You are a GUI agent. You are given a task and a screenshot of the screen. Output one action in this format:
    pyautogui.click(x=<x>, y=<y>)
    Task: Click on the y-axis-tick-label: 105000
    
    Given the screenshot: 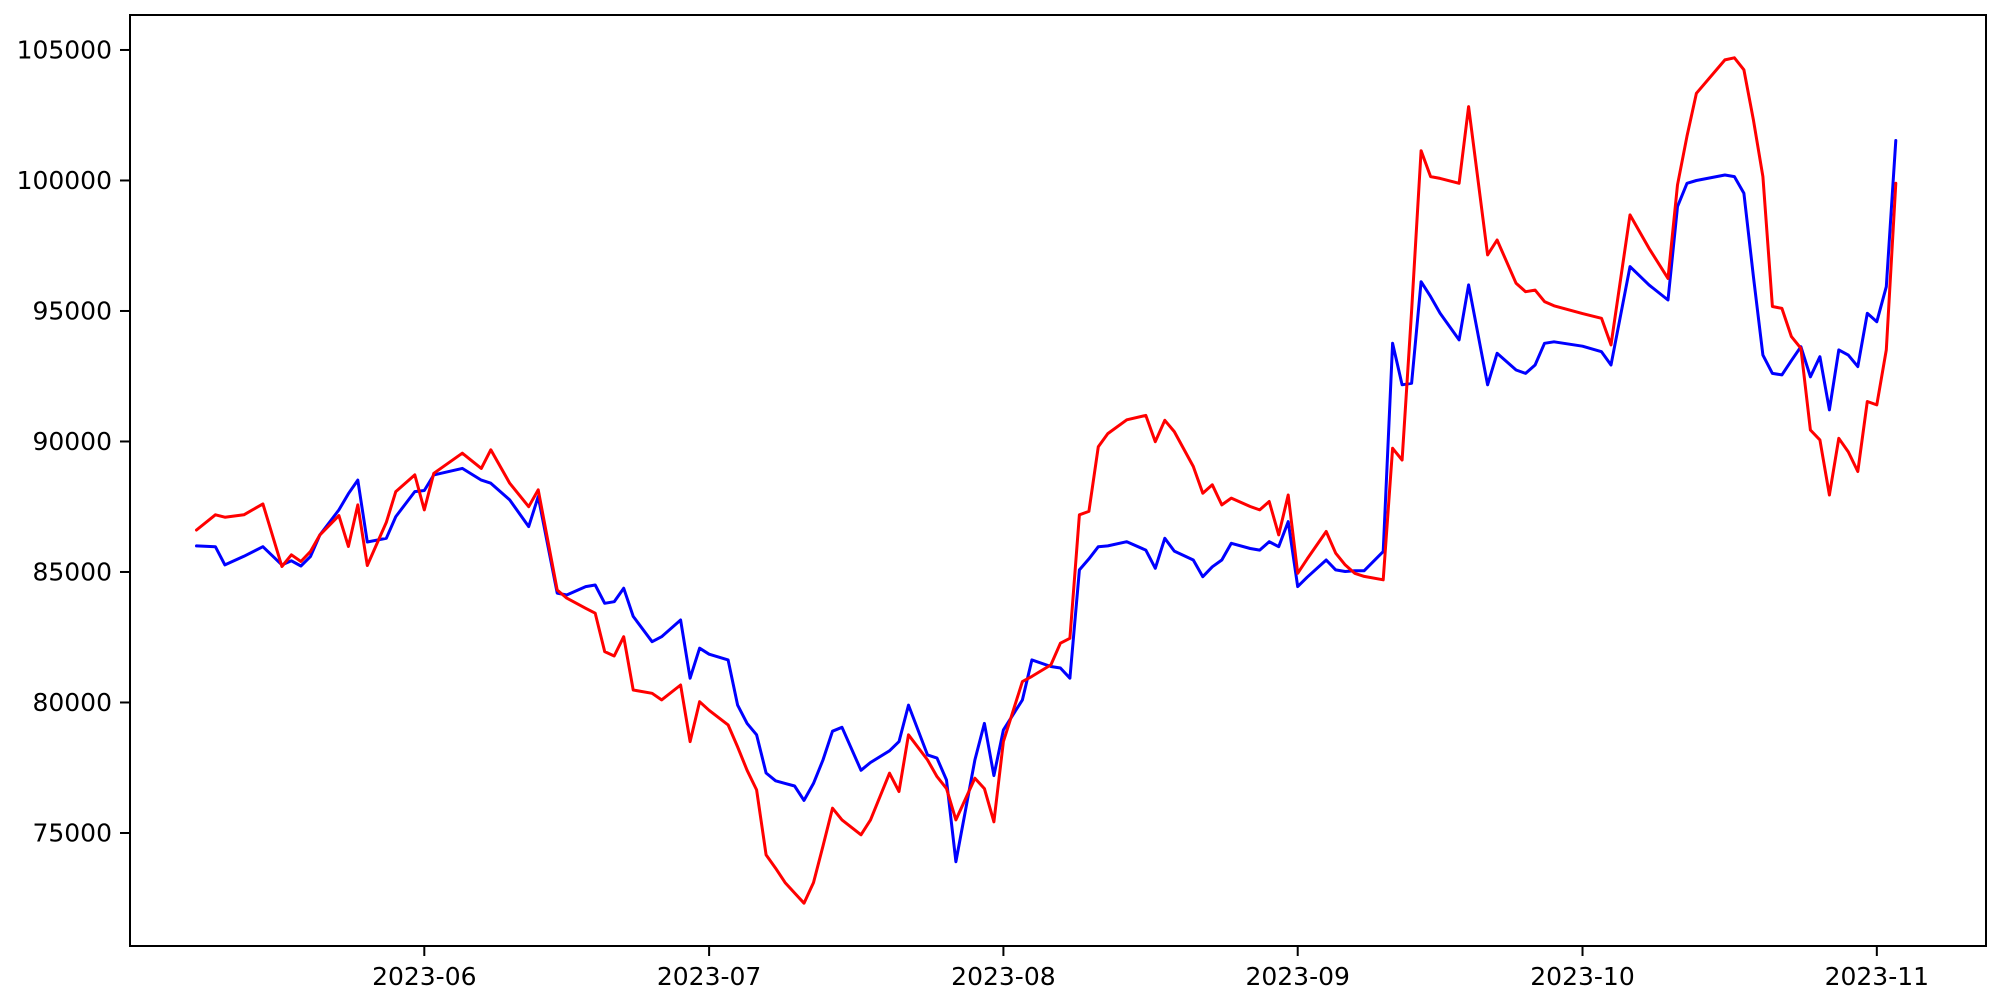 What is the action you would take?
    pyautogui.click(x=64, y=50)
    